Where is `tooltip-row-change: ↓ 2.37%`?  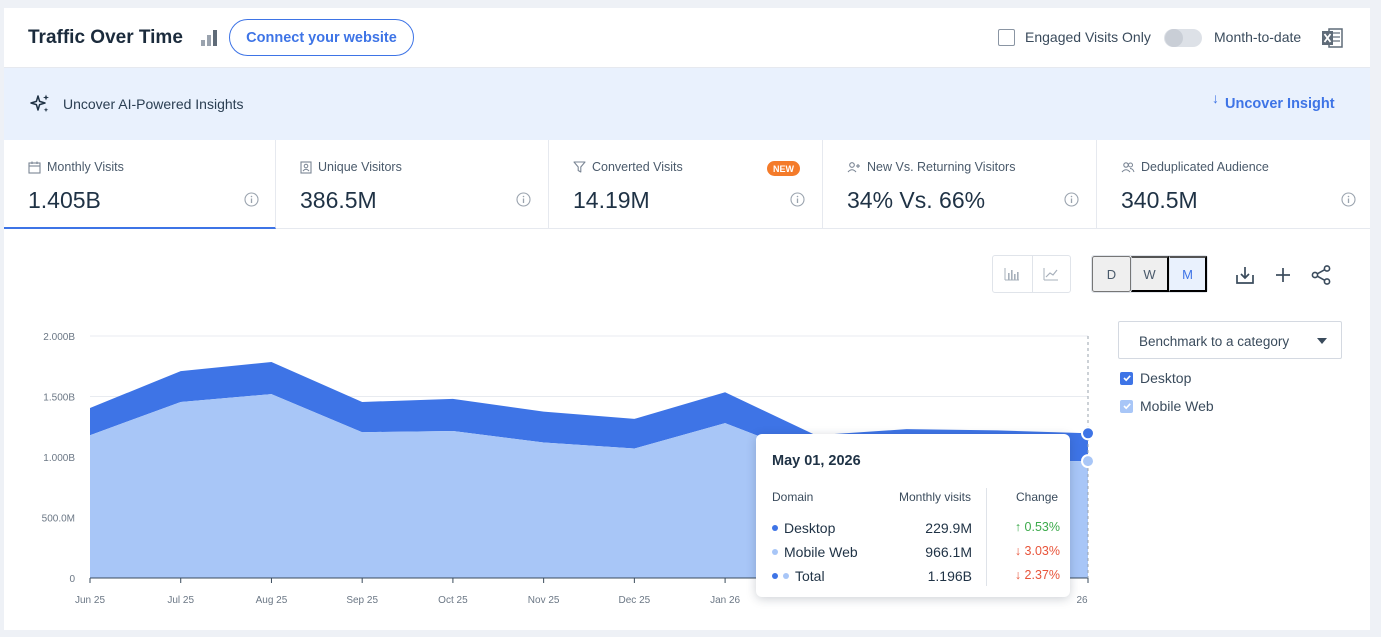
tooltip-row-change: ↓ 2.37% is located at coordinates (1037, 575).